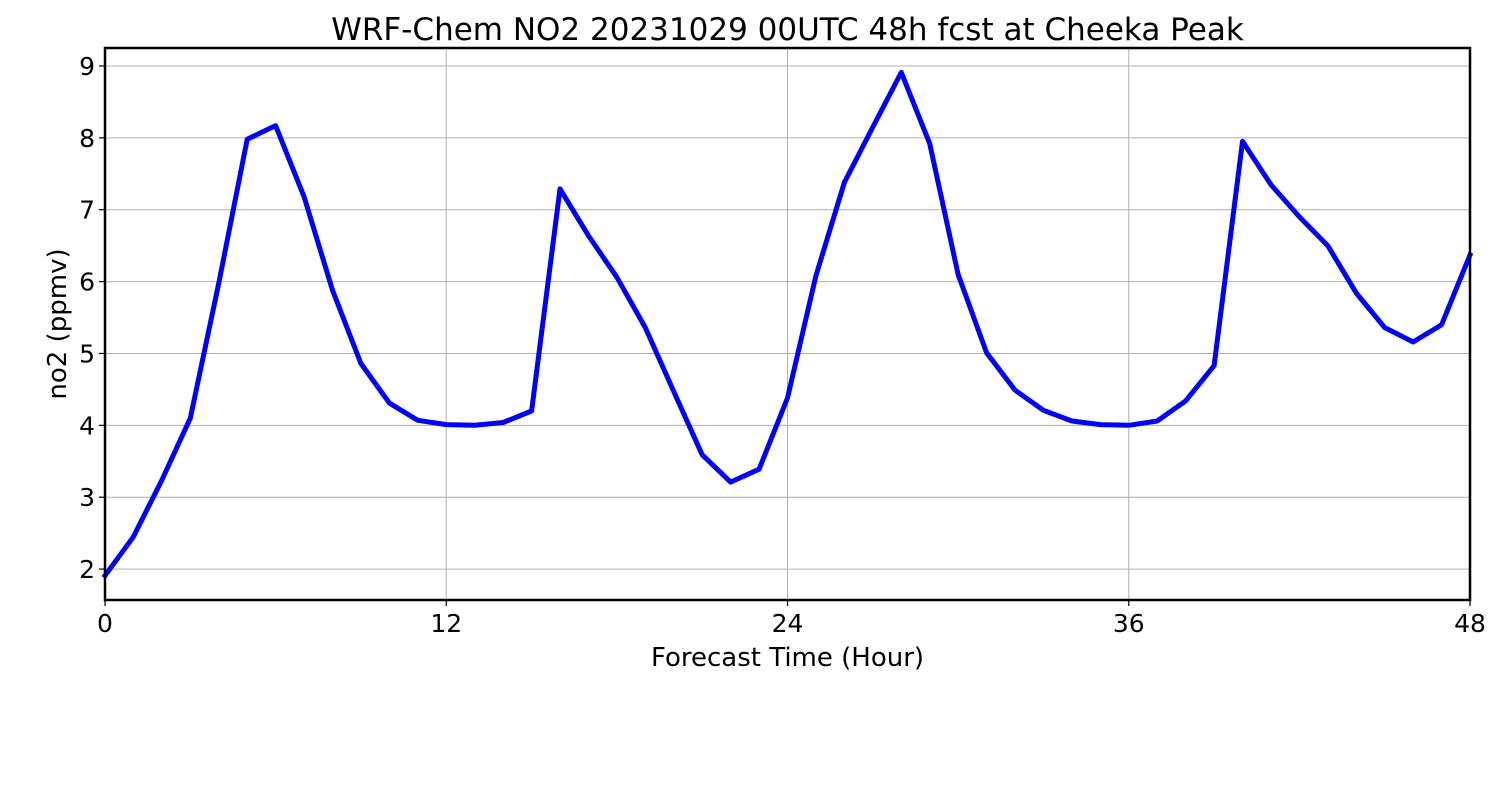 This screenshot has height=800, width=1500. Describe the element at coordinates (446, 623) in the screenshot. I see `x-tick-label: 12` at that location.